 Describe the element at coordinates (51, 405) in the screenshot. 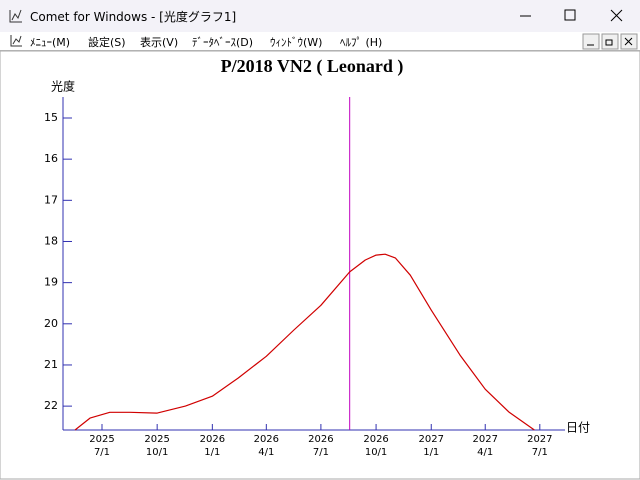

I see `y-tick-label: 22` at that location.